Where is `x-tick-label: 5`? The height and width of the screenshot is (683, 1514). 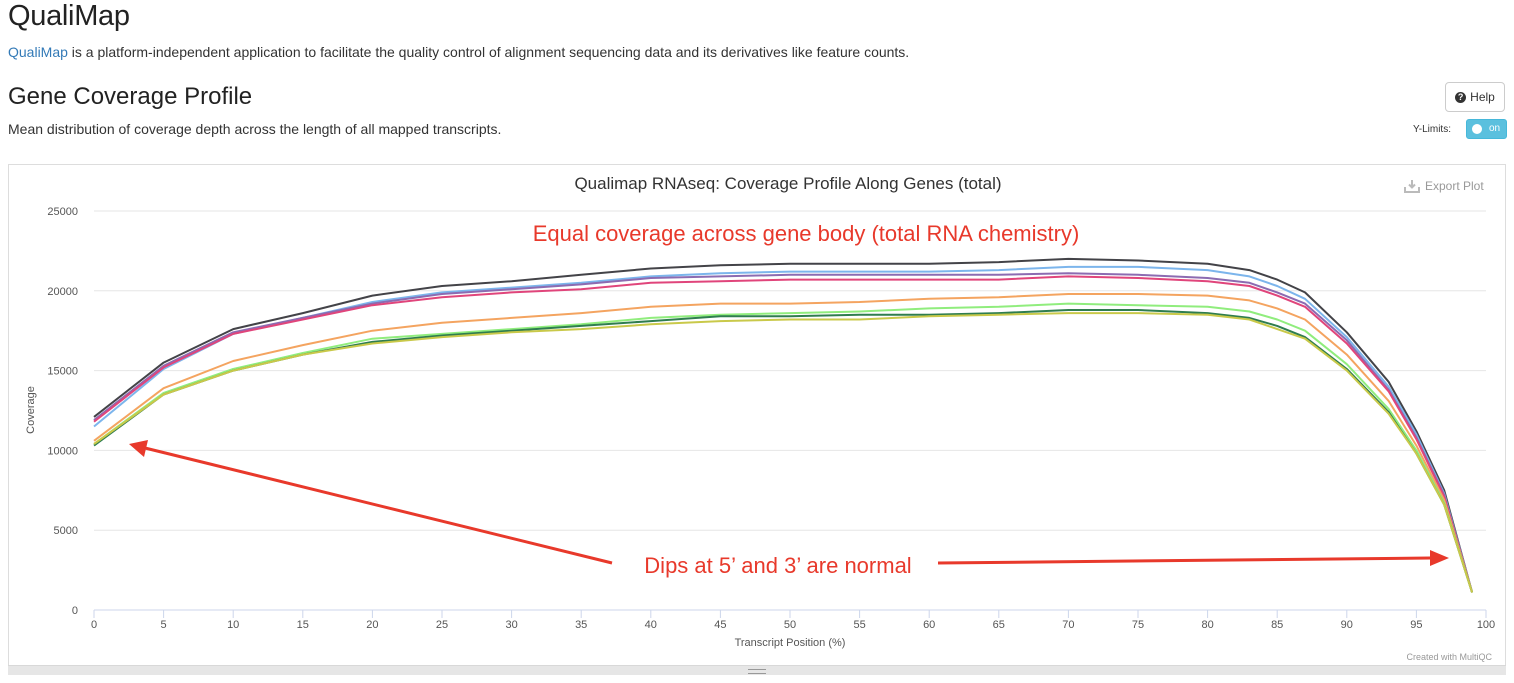
x-tick-label: 5 is located at coordinates (164, 625).